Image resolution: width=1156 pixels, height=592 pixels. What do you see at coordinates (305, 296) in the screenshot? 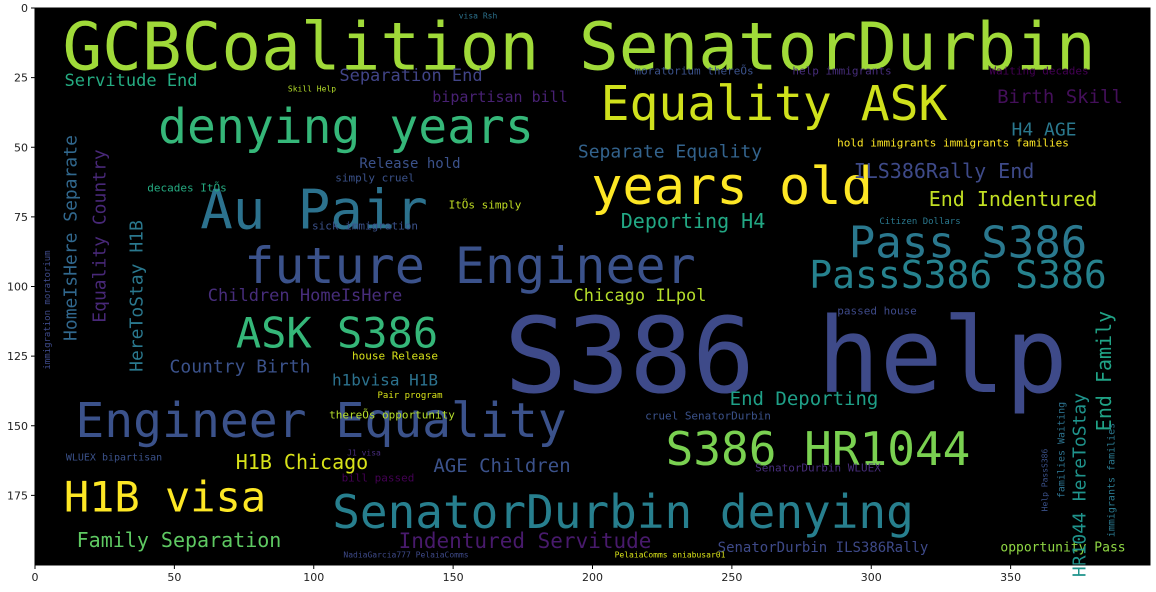
I see `cloud-word: Children HomeIsHere` at bounding box center [305, 296].